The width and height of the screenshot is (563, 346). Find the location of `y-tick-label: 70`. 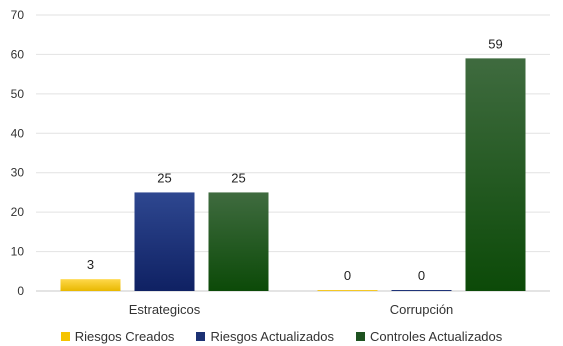

y-tick-label: 70 is located at coordinates (18, 15).